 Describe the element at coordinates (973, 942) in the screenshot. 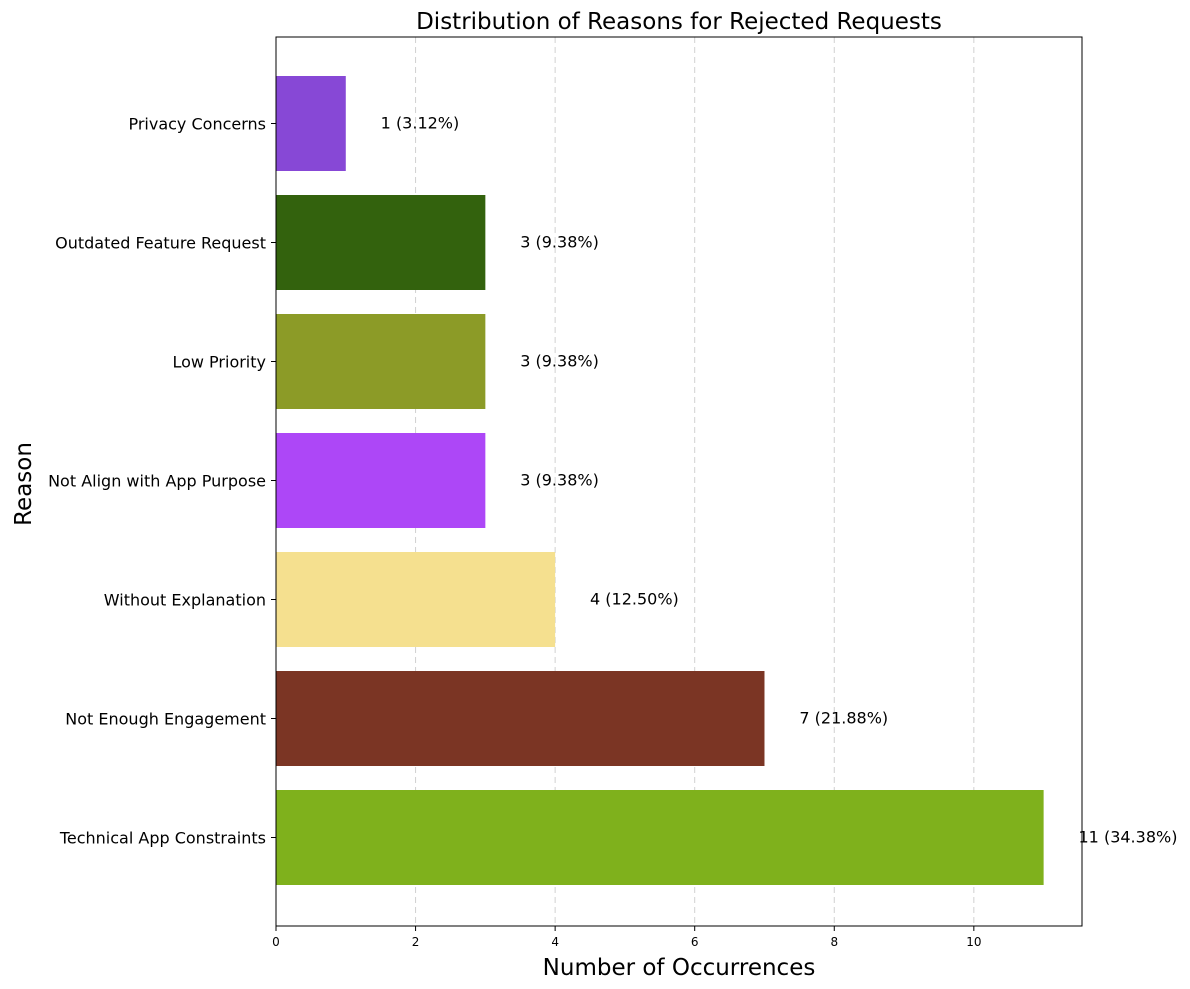

I see `x-tick-label: 10` at that location.